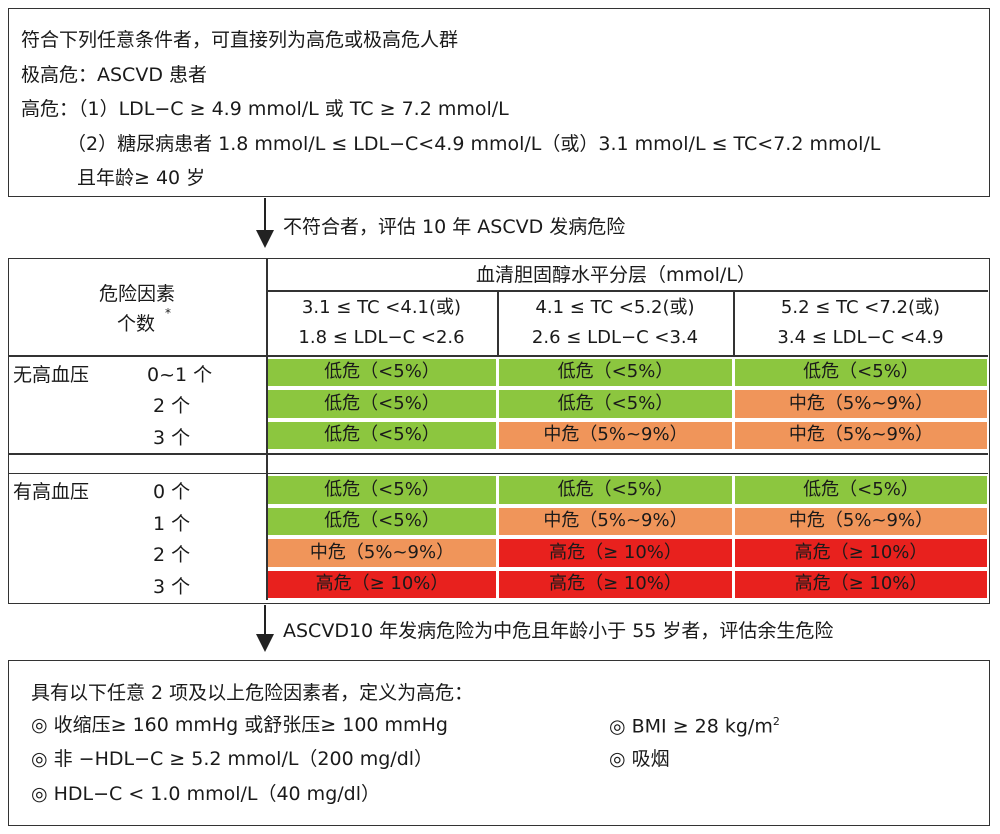 The width and height of the screenshot is (1000, 834). Describe the element at coordinates (639, 759) in the screenshot. I see `risk-factor-smoking: ◎ 吸烟` at that location.